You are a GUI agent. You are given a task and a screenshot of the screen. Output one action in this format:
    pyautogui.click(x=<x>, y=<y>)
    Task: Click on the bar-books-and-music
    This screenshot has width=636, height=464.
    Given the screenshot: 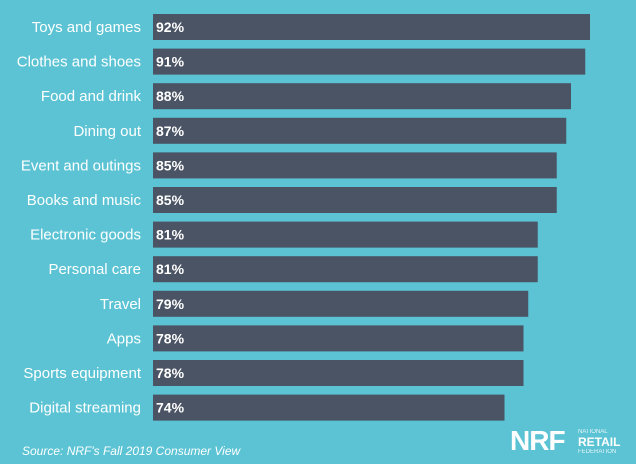 What is the action you would take?
    pyautogui.click(x=355, y=200)
    